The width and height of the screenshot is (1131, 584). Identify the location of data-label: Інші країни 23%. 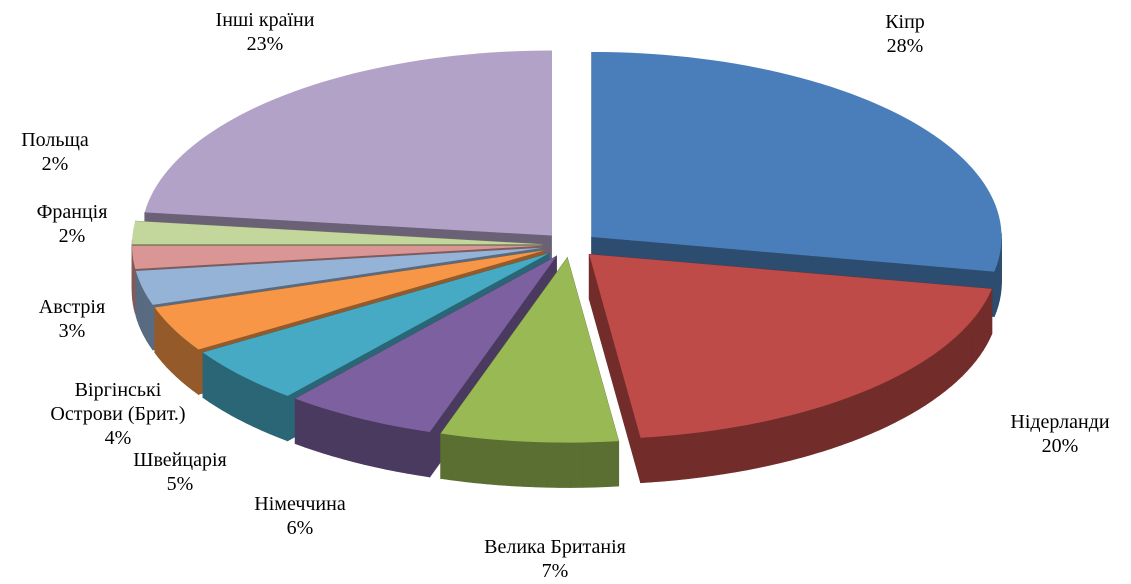
(265, 32).